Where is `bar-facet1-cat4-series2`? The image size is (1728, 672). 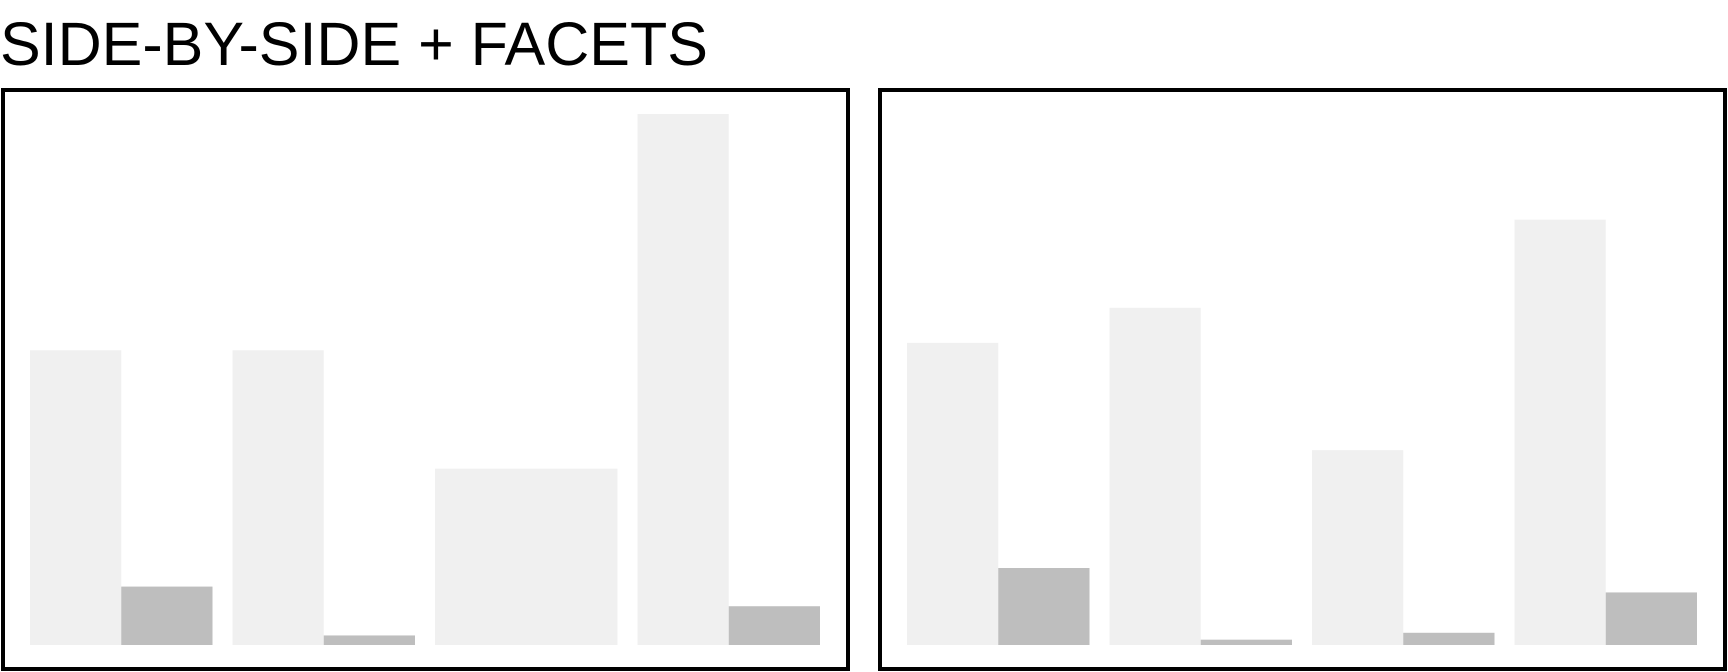
bar-facet1-cat4-series2 is located at coordinates (774, 625).